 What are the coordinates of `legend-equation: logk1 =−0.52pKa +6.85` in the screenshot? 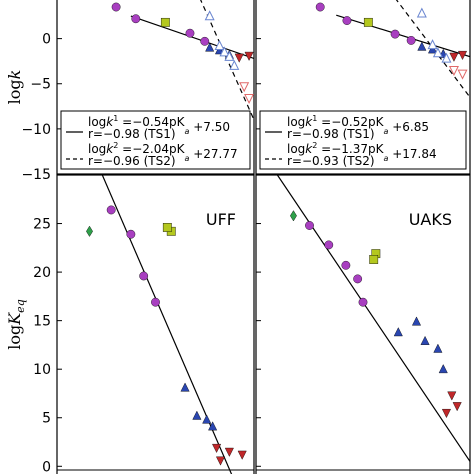 It's located at (358, 125).